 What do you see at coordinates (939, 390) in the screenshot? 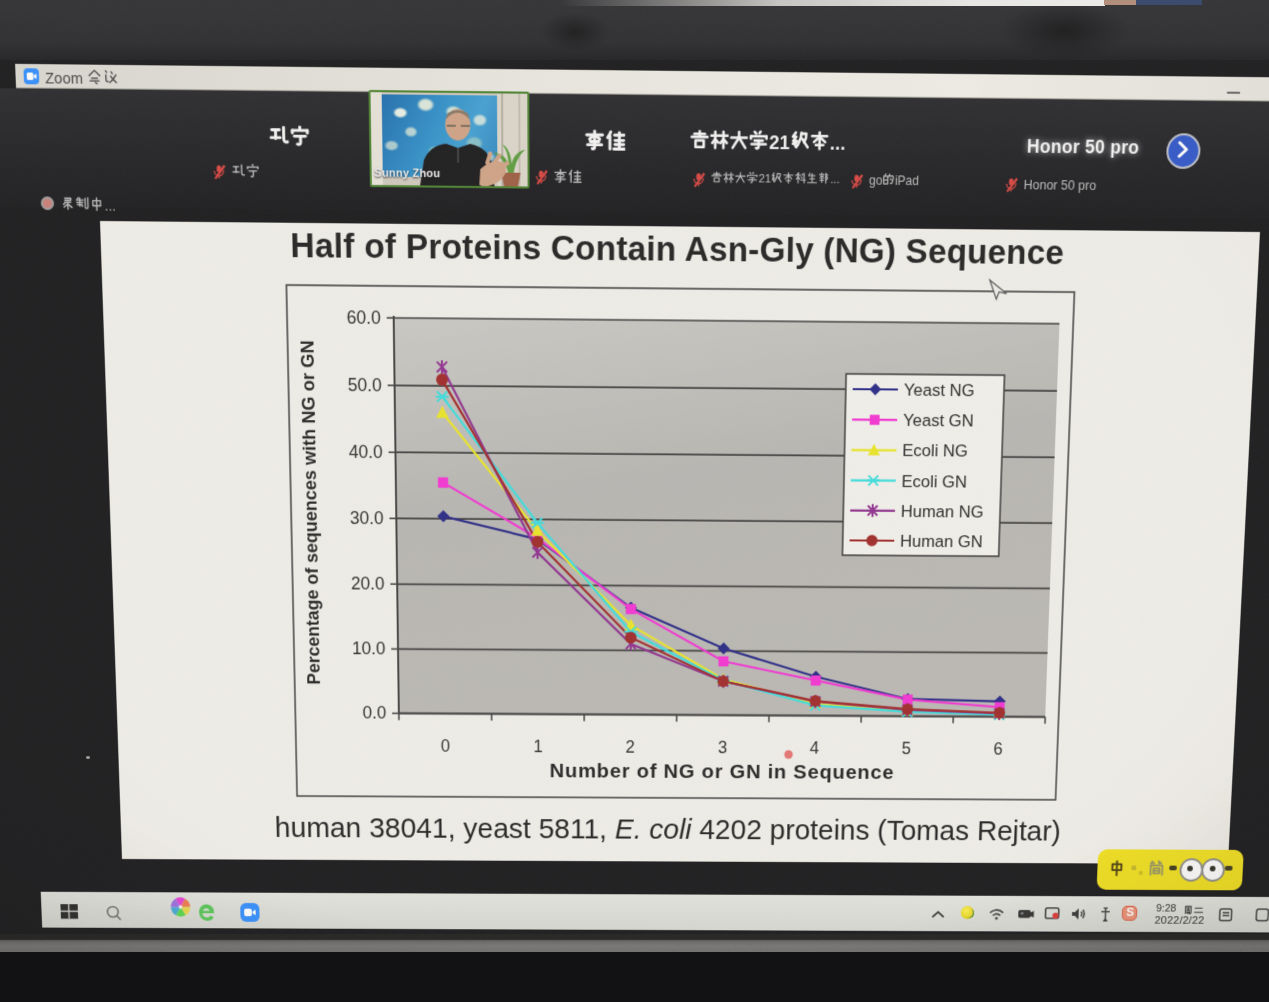
I see `svg-text: Yeast NG` at bounding box center [939, 390].